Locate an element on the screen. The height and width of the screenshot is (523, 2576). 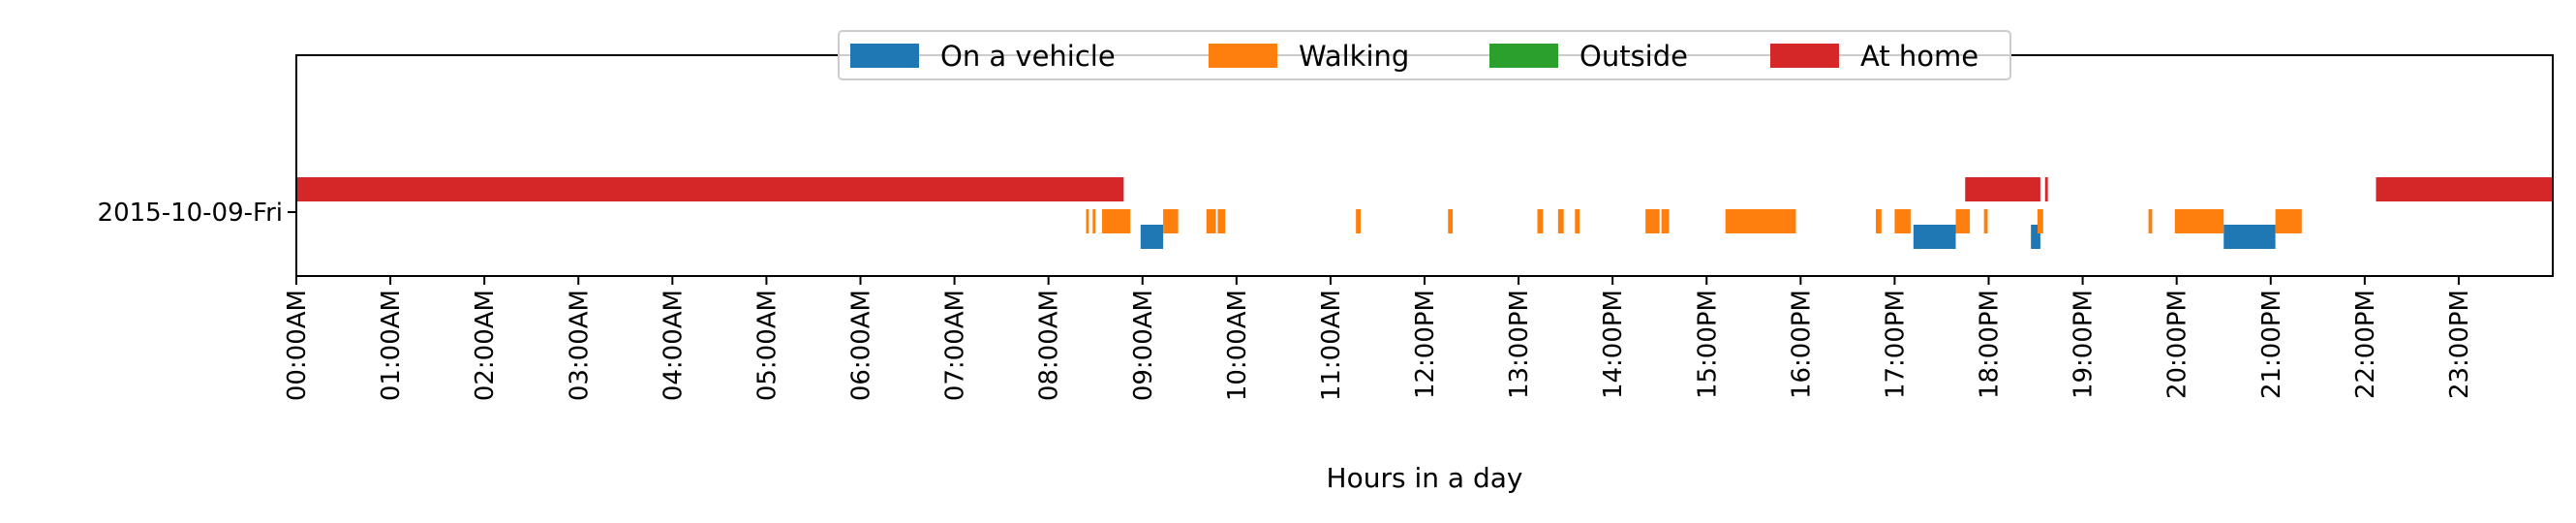
legend-swatch-at-home is located at coordinates (1804, 56).